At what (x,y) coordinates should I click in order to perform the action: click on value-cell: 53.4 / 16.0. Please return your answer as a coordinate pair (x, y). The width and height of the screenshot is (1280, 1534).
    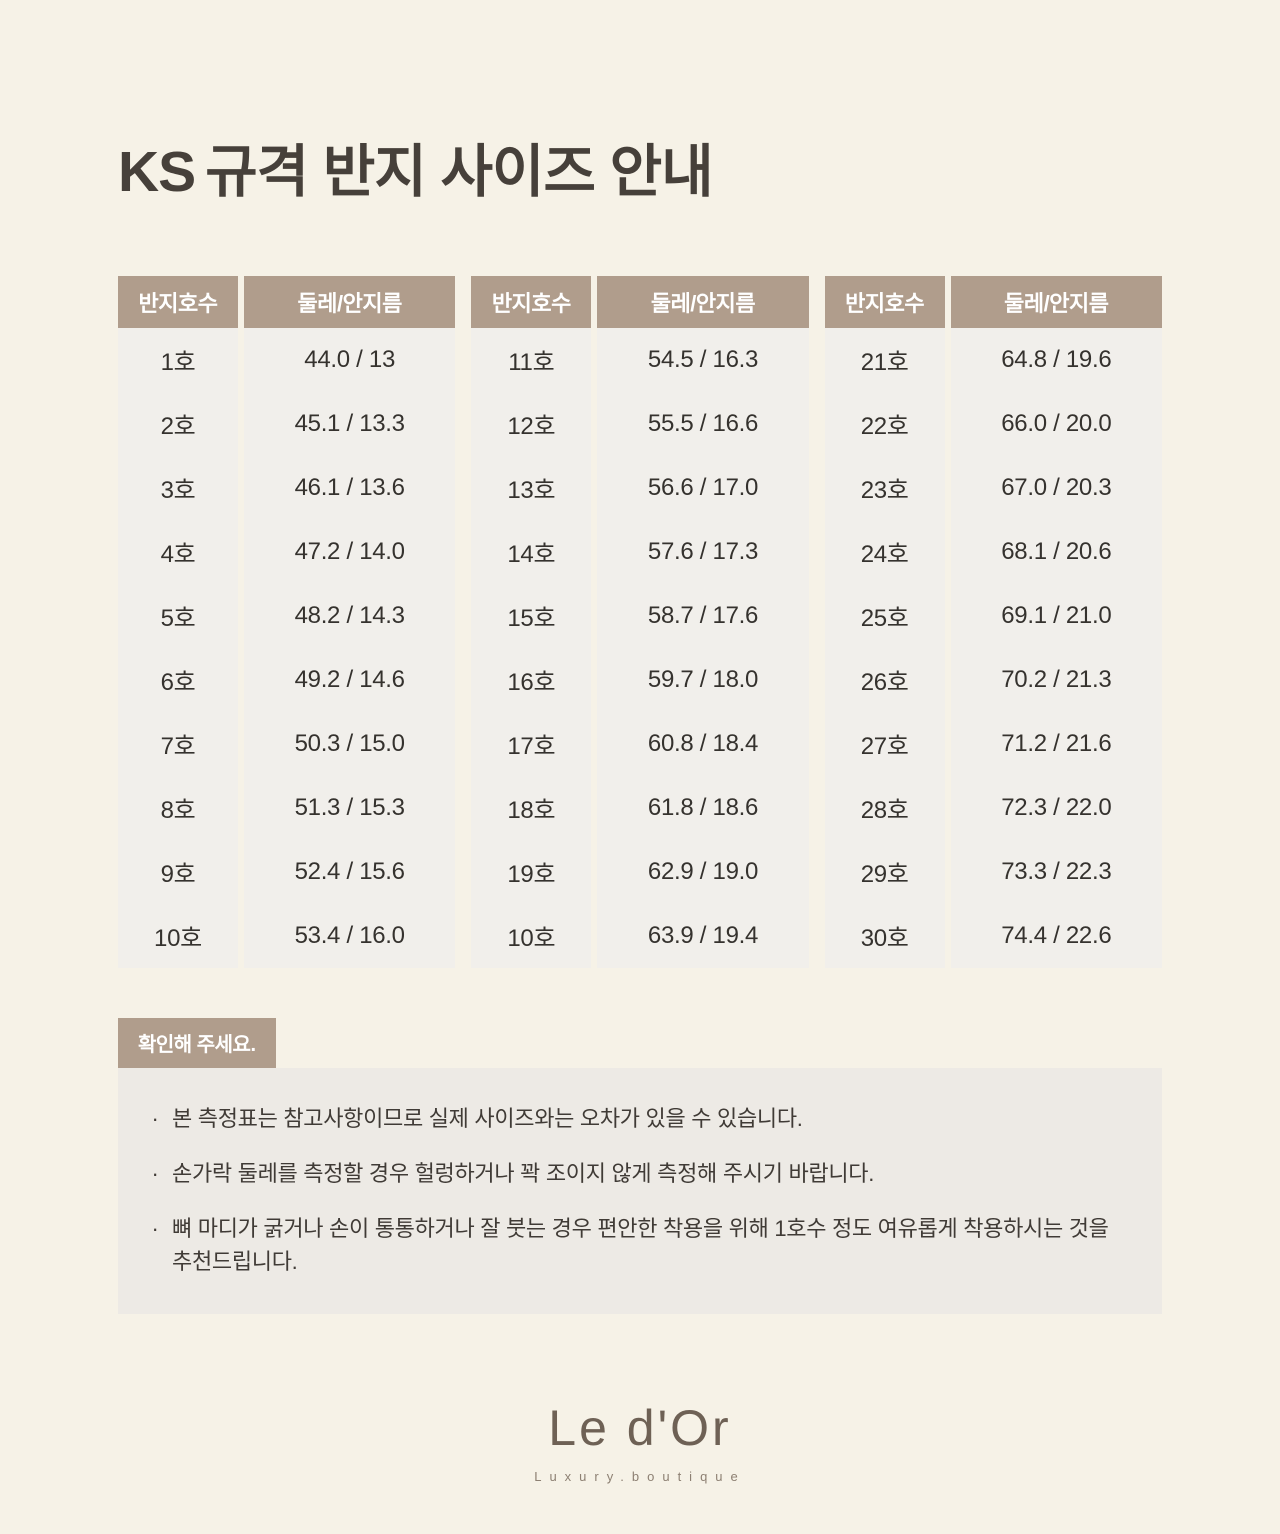
    Looking at the image, I should click on (349, 935).